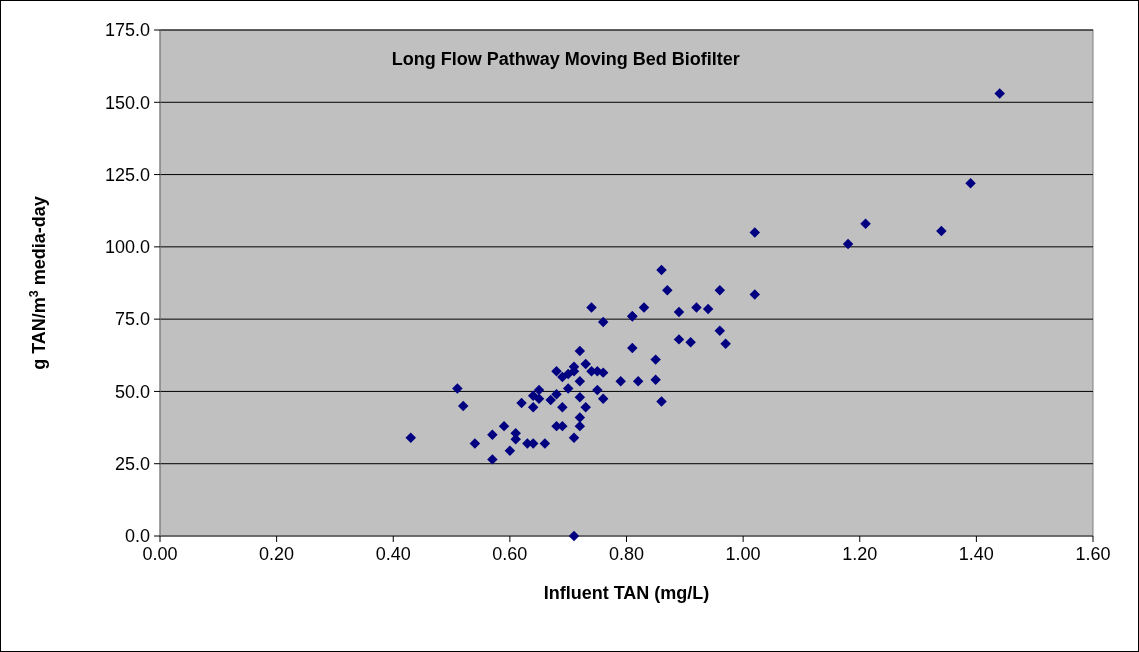 This screenshot has width=1139, height=652. Describe the element at coordinates (860, 554) in the screenshot. I see `x-tick-label: 1.20` at that location.